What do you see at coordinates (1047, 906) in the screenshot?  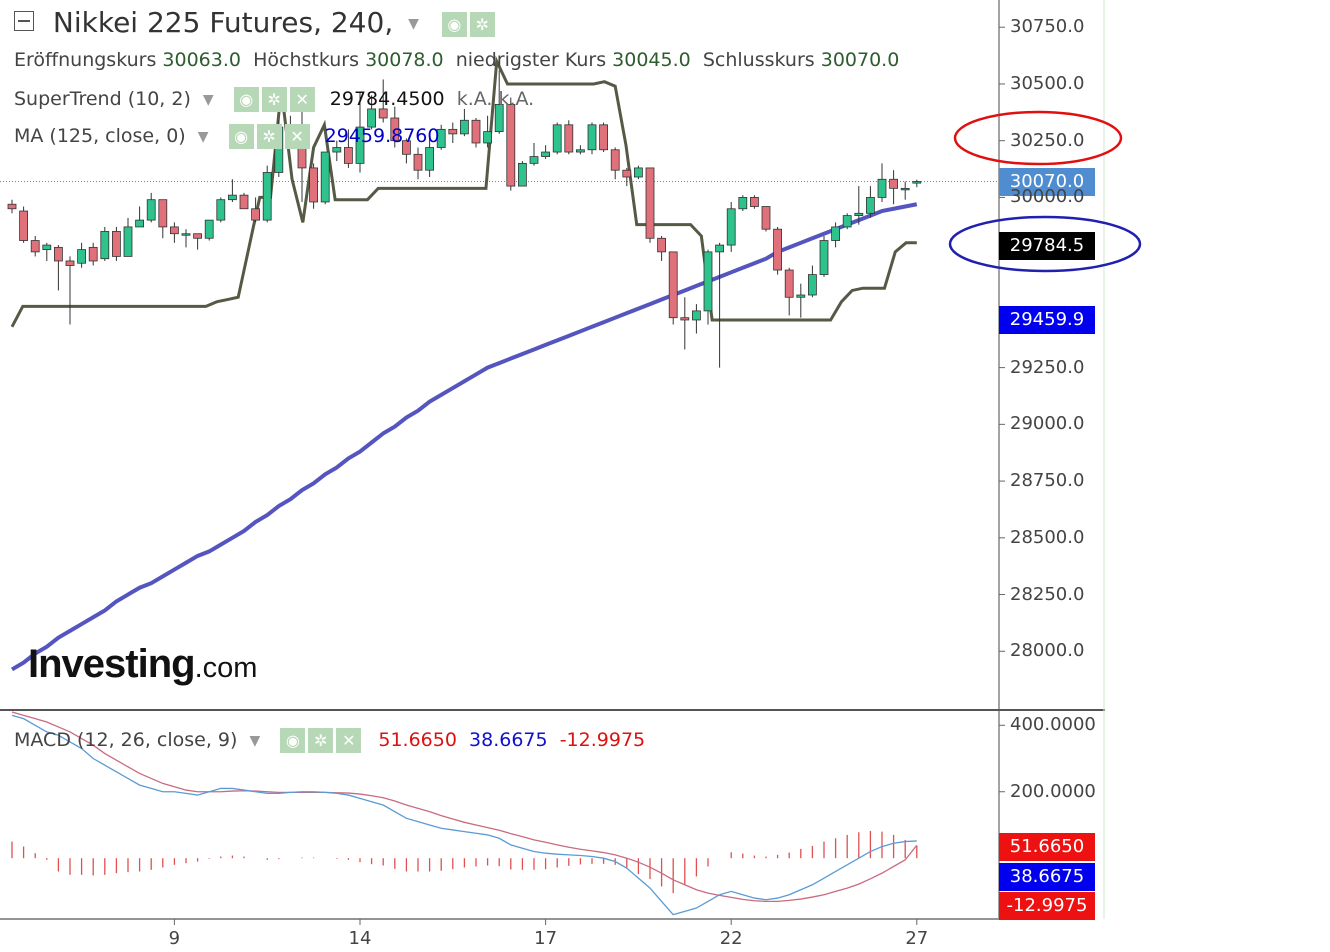 I see `macd-box-3: -12.9975` at bounding box center [1047, 906].